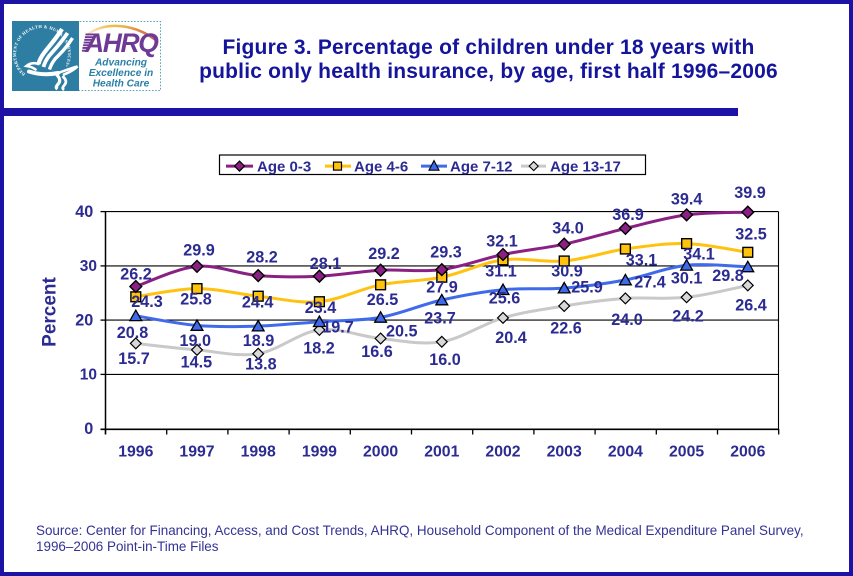 This screenshot has width=853, height=576. Describe the element at coordinates (481, 166) in the screenshot. I see `svg-text: Age 7-12` at that location.